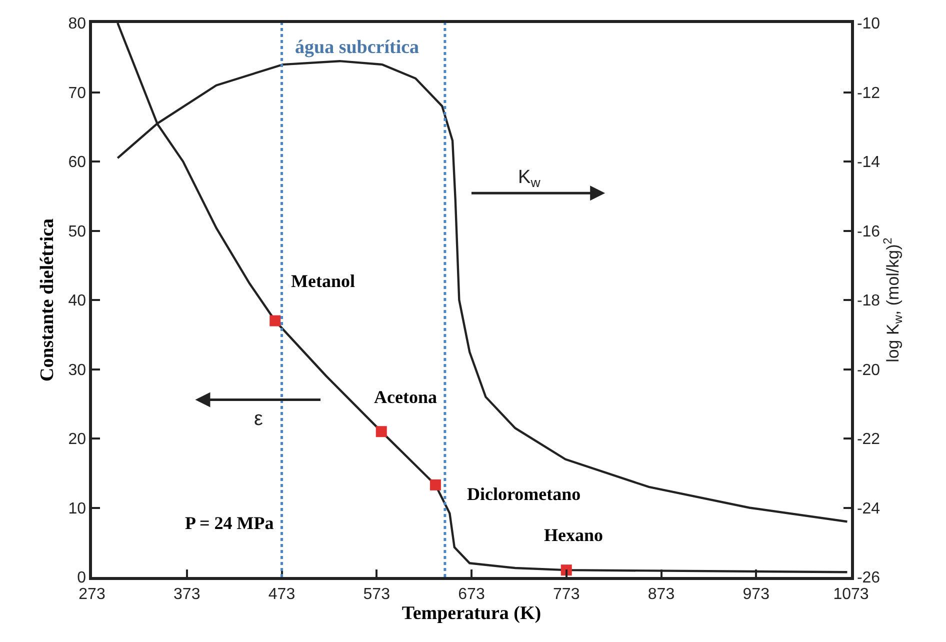  What do you see at coordinates (77, 439) in the screenshot?
I see `y-tick-label: 20` at bounding box center [77, 439].